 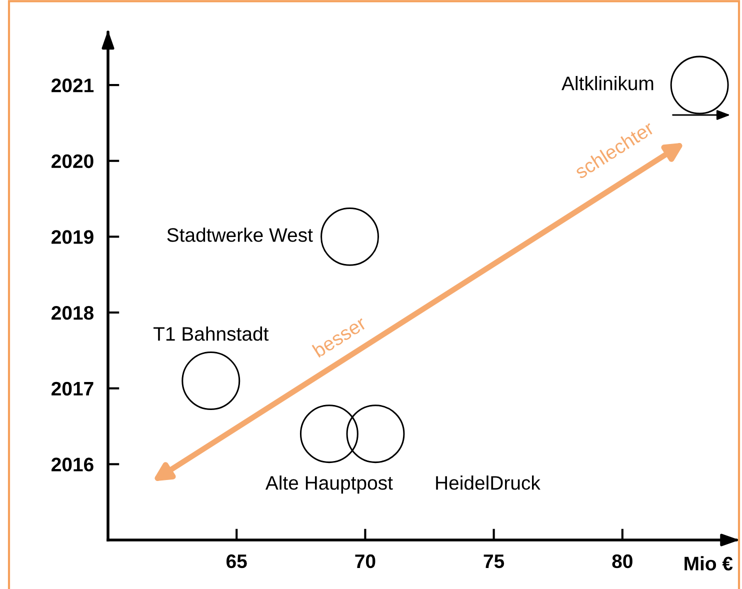 I want to click on x-tick-label: 80, so click(x=622, y=561).